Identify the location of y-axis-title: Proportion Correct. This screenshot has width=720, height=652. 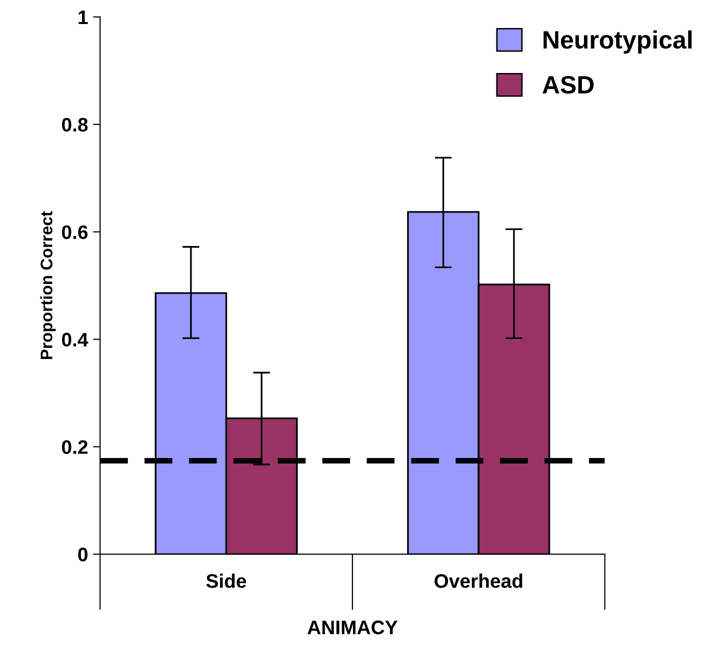
(48, 285).